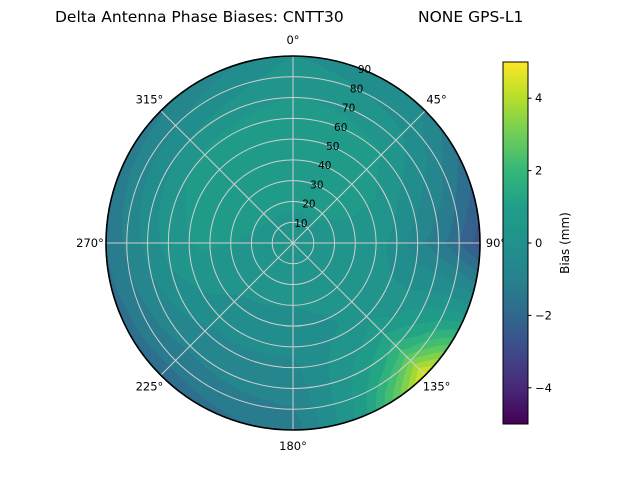 The image size is (640, 480). I want to click on radial-tick-label: 10, so click(300, 224).